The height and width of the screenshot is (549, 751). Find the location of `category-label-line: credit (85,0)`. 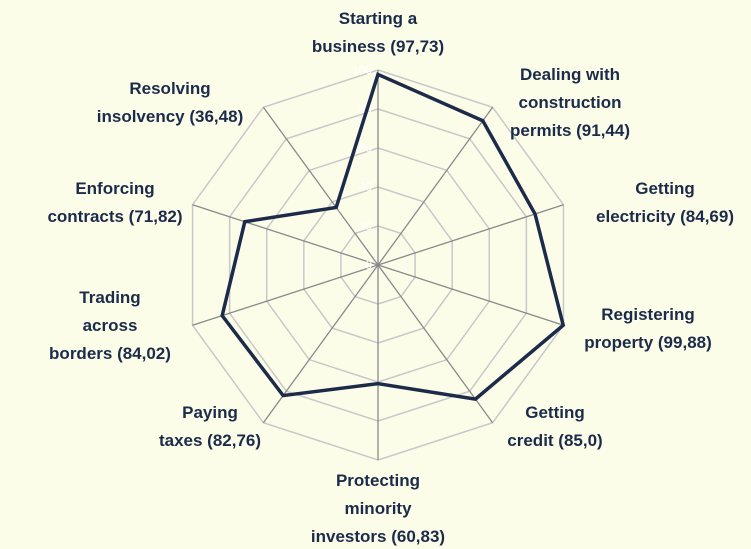

category-label-line: credit (85,0) is located at coordinates (554, 440).